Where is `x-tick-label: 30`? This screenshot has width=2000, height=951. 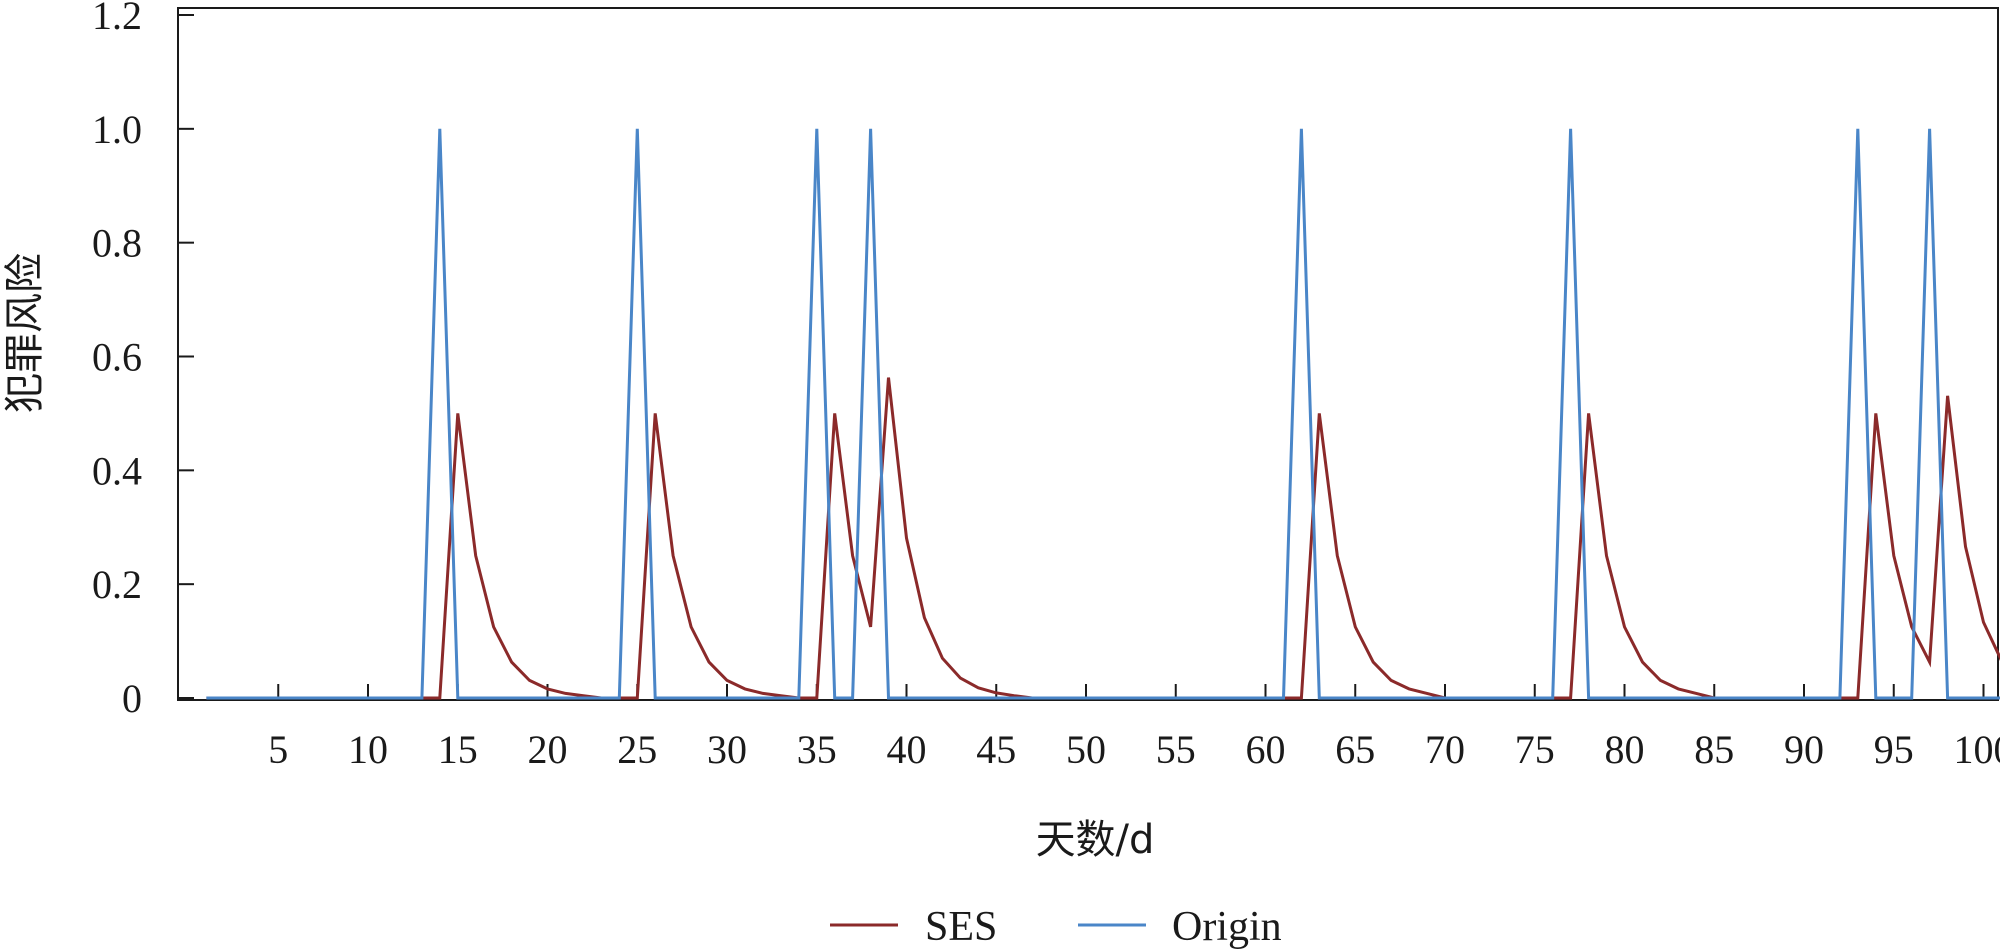 x-tick-label: 30 is located at coordinates (727, 749).